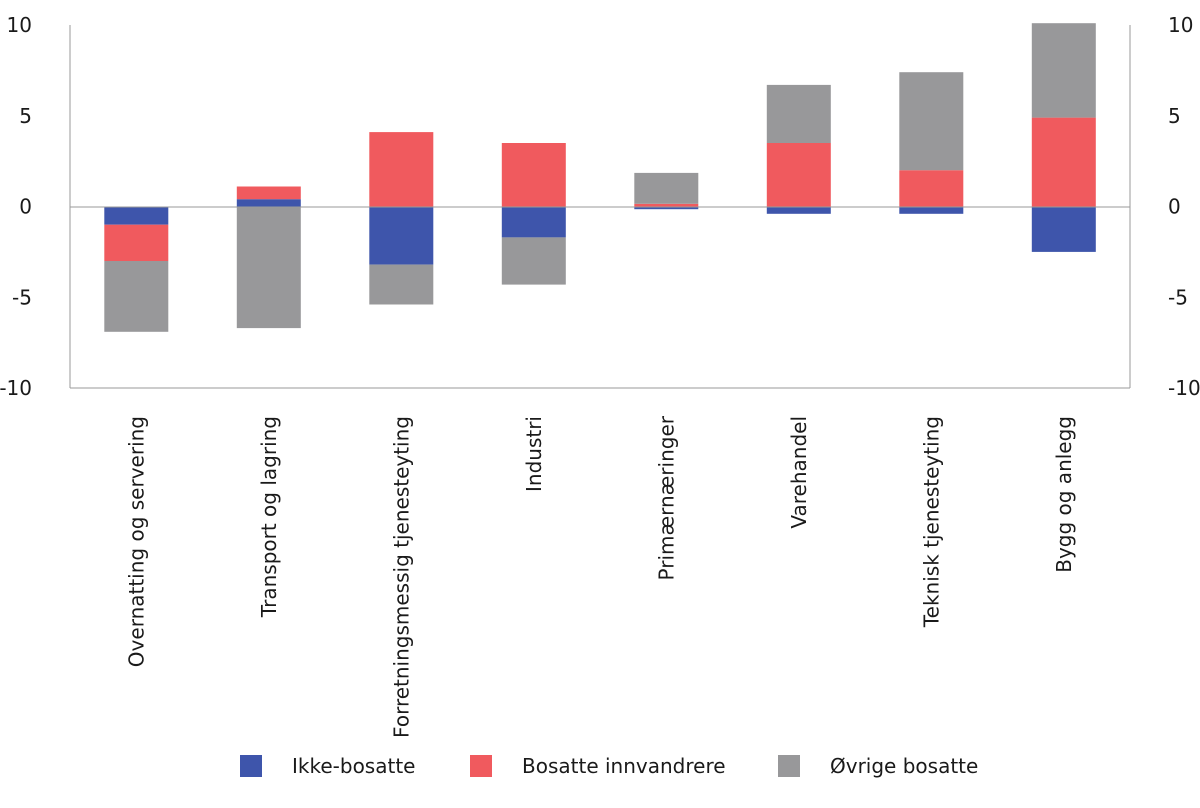 This screenshot has width=1200, height=808. What do you see at coordinates (931, 210) in the screenshot?
I see `bar-ikke-bosatte-teknisk-tjenesteyting` at bounding box center [931, 210].